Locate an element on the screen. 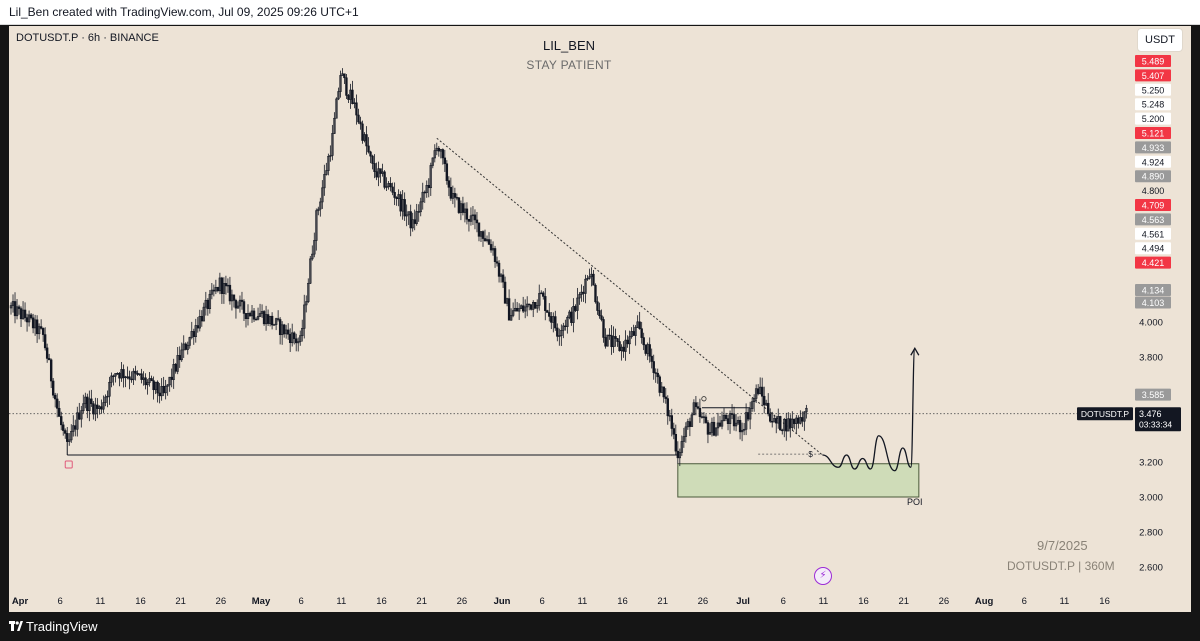 This screenshot has width=1200, height=641. level-price-tag: 3.585 is located at coordinates (1153, 394).